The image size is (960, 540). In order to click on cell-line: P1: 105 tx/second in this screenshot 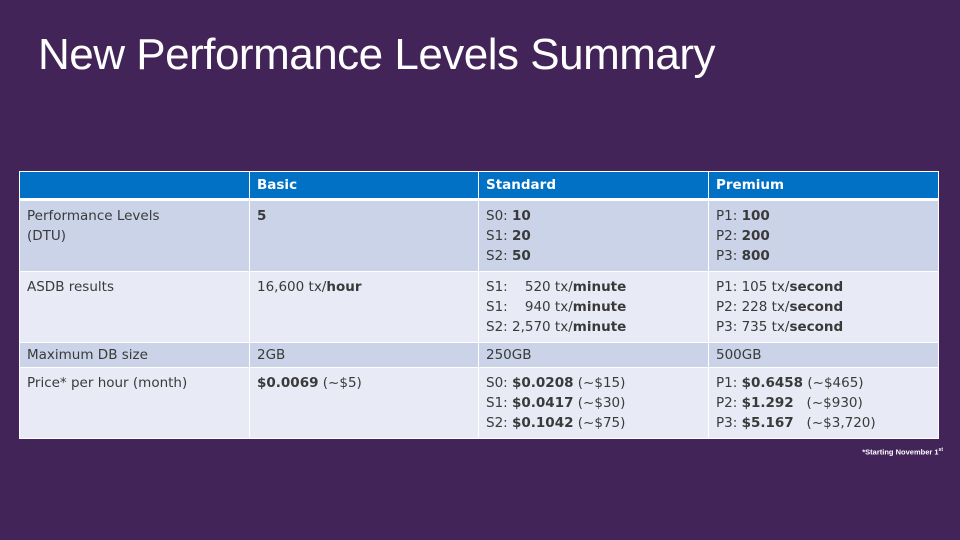, I will do `click(780, 287)`.